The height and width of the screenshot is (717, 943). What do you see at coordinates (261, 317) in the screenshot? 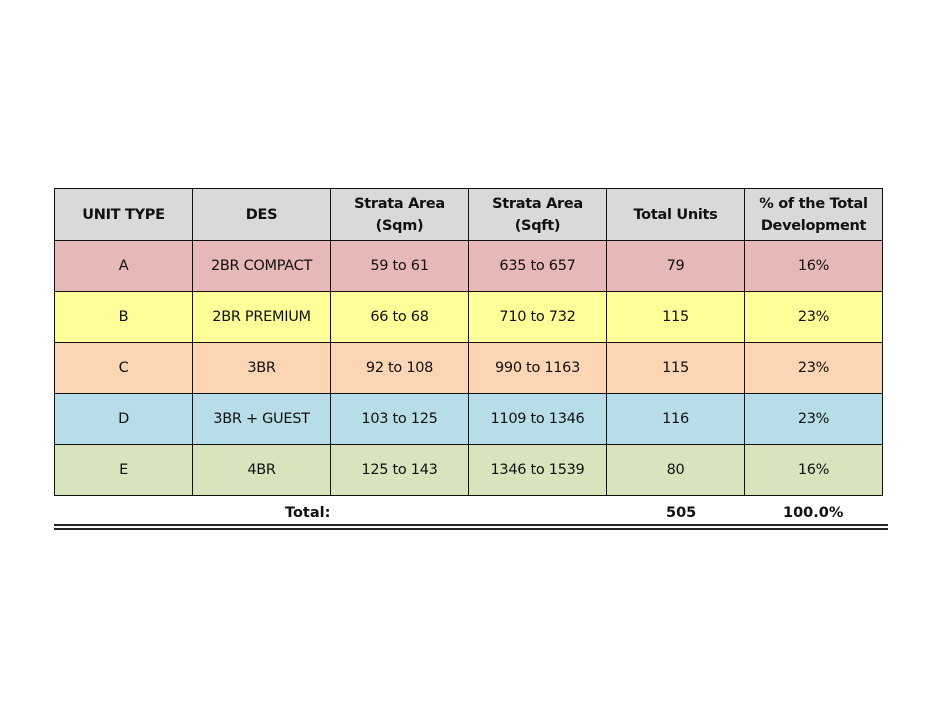
I see `table-cell: 2BR PREMIUM` at bounding box center [261, 317].